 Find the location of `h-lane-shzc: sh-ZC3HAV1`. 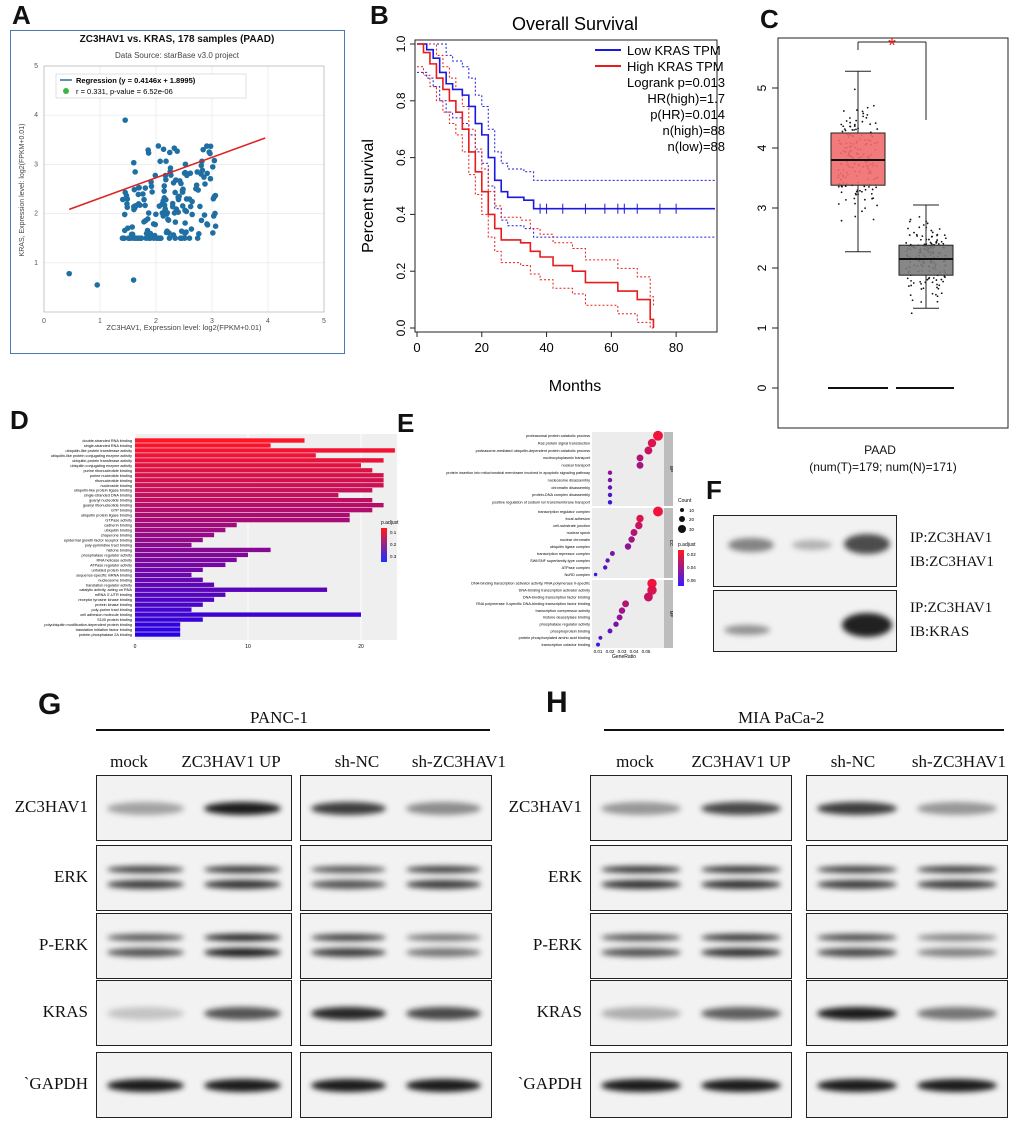

h-lane-shzc: sh-ZC3HAV1 is located at coordinates (959, 761).